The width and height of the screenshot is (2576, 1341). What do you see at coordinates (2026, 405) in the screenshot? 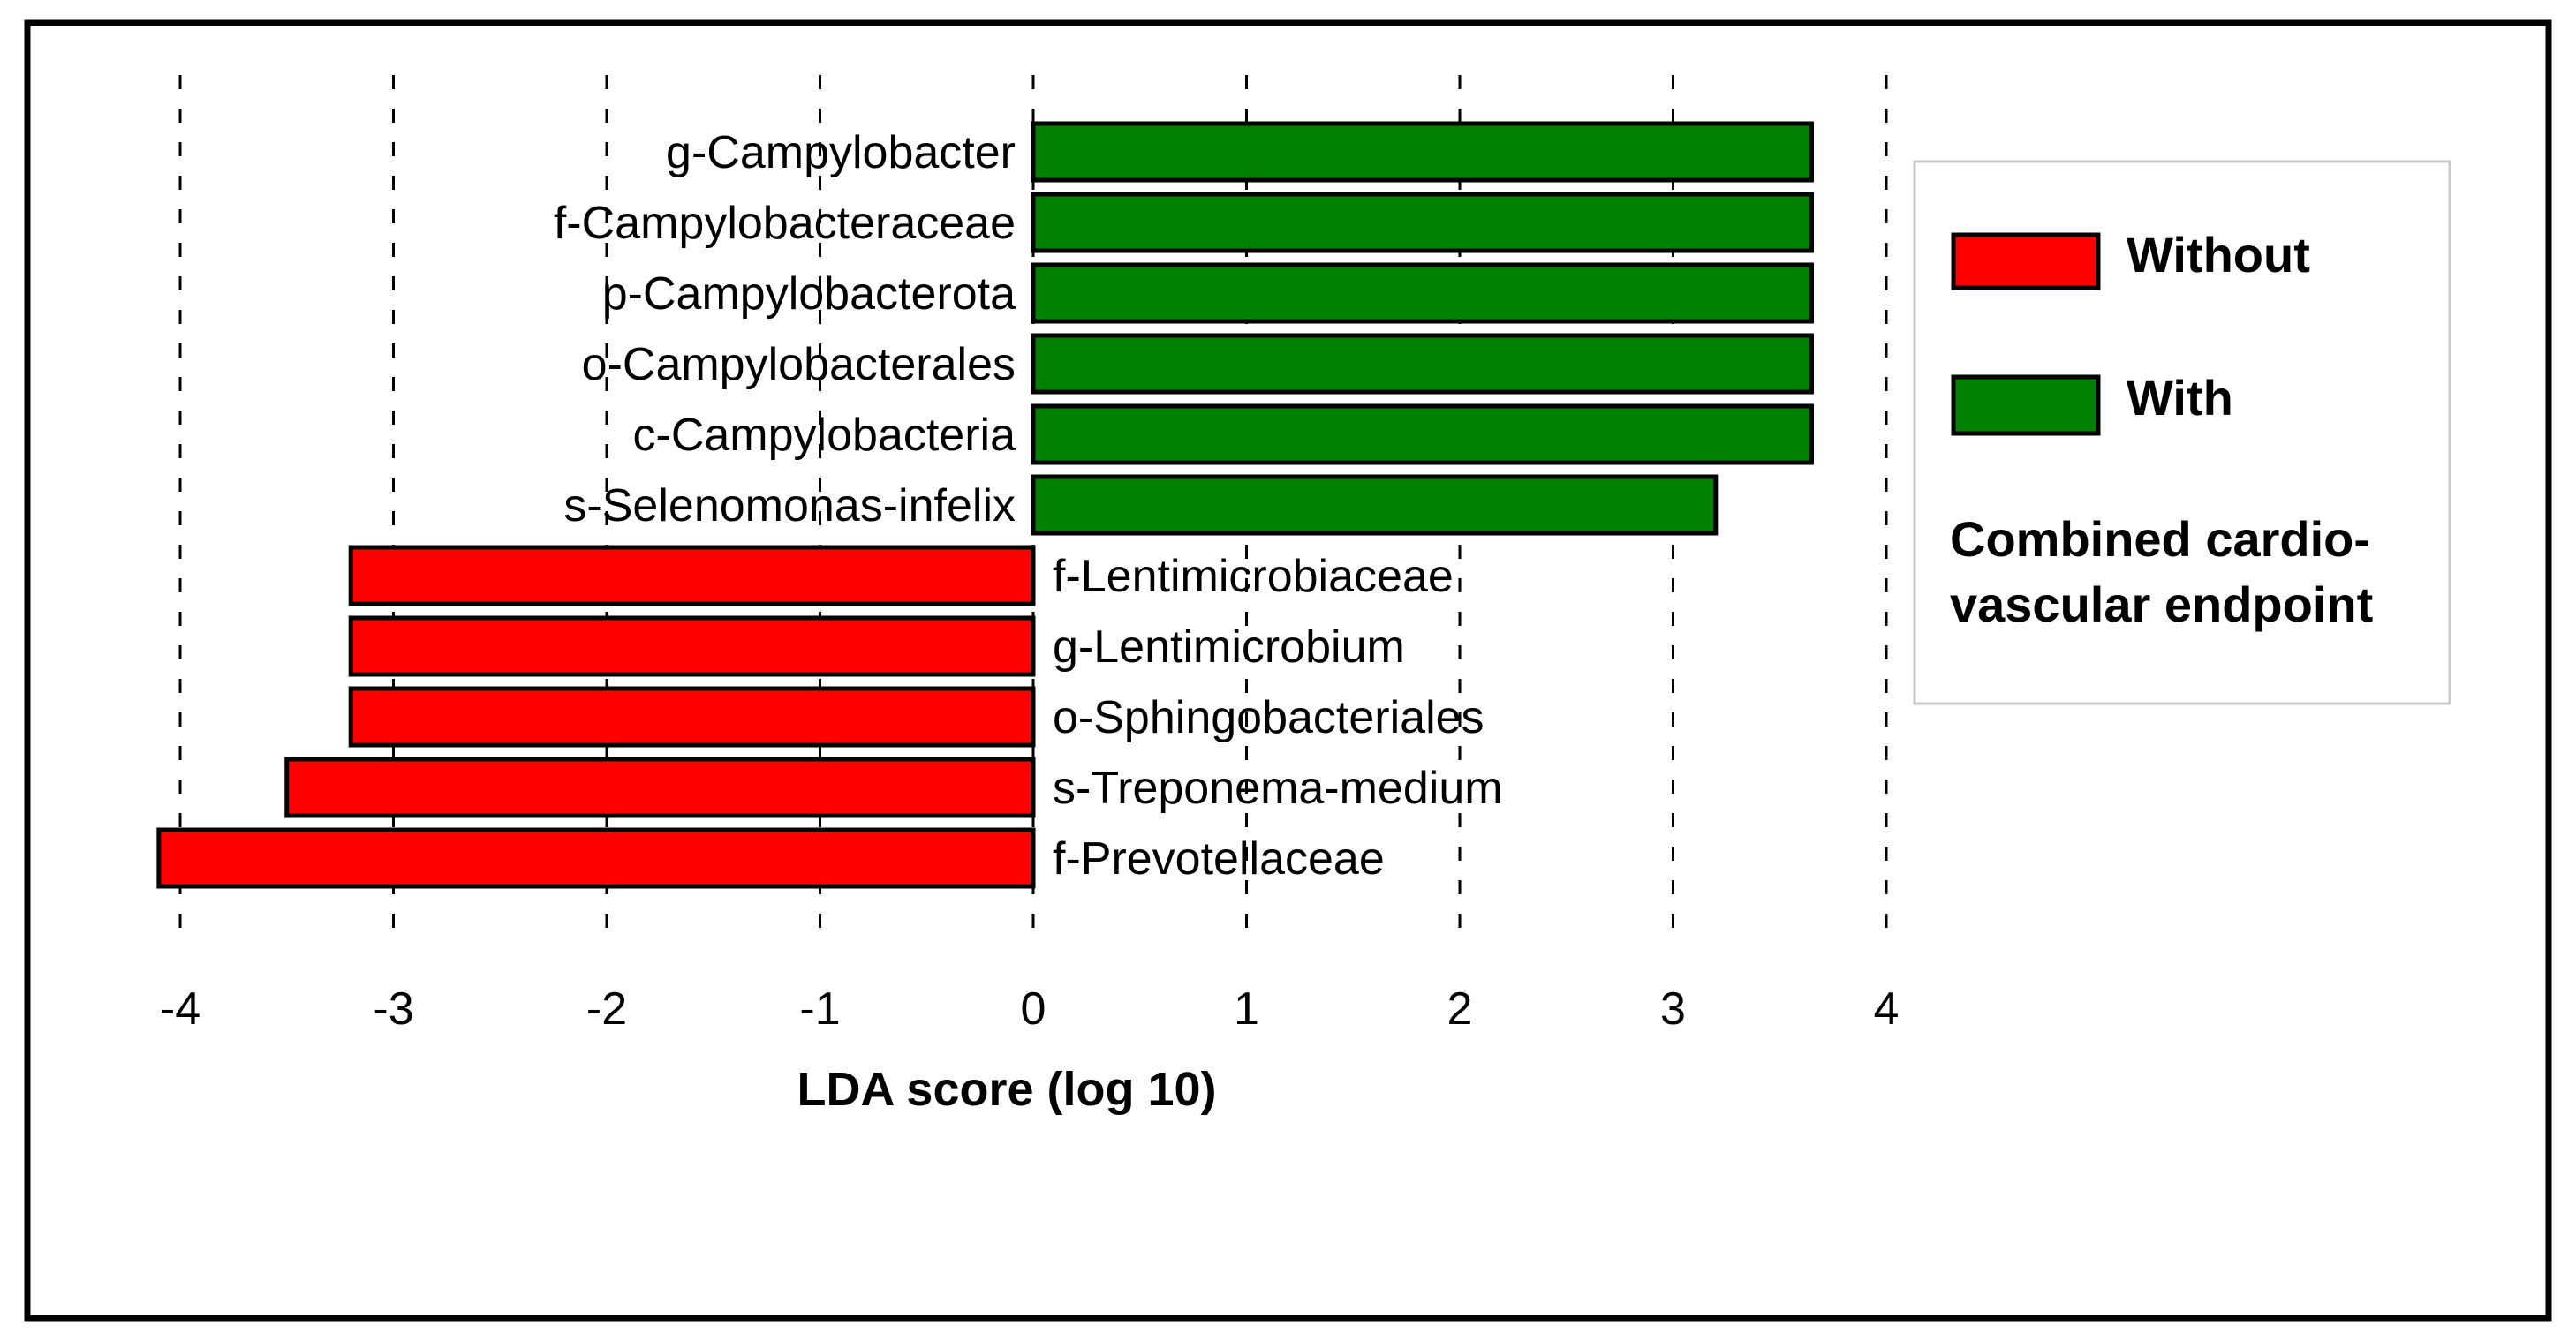
I see `legend-swatch-with` at bounding box center [2026, 405].